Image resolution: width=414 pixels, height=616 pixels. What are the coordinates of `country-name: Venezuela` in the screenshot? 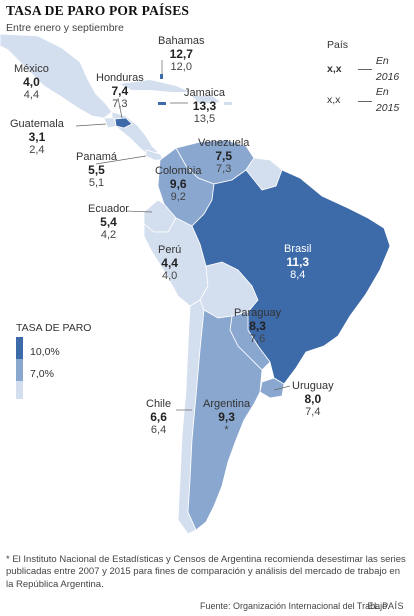 It's located at (224, 143).